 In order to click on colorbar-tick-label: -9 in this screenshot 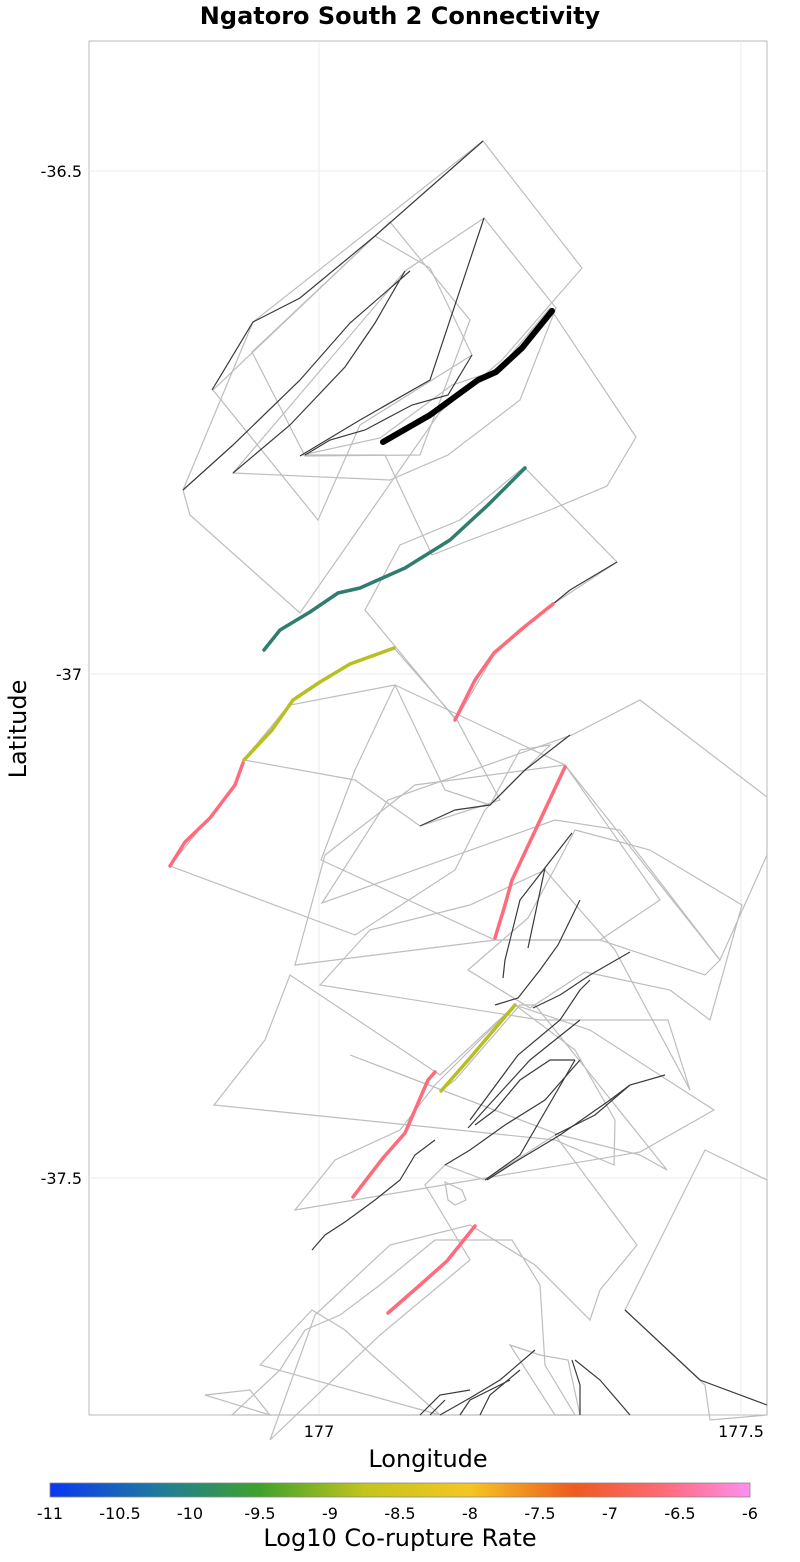, I will do `click(330, 1513)`.